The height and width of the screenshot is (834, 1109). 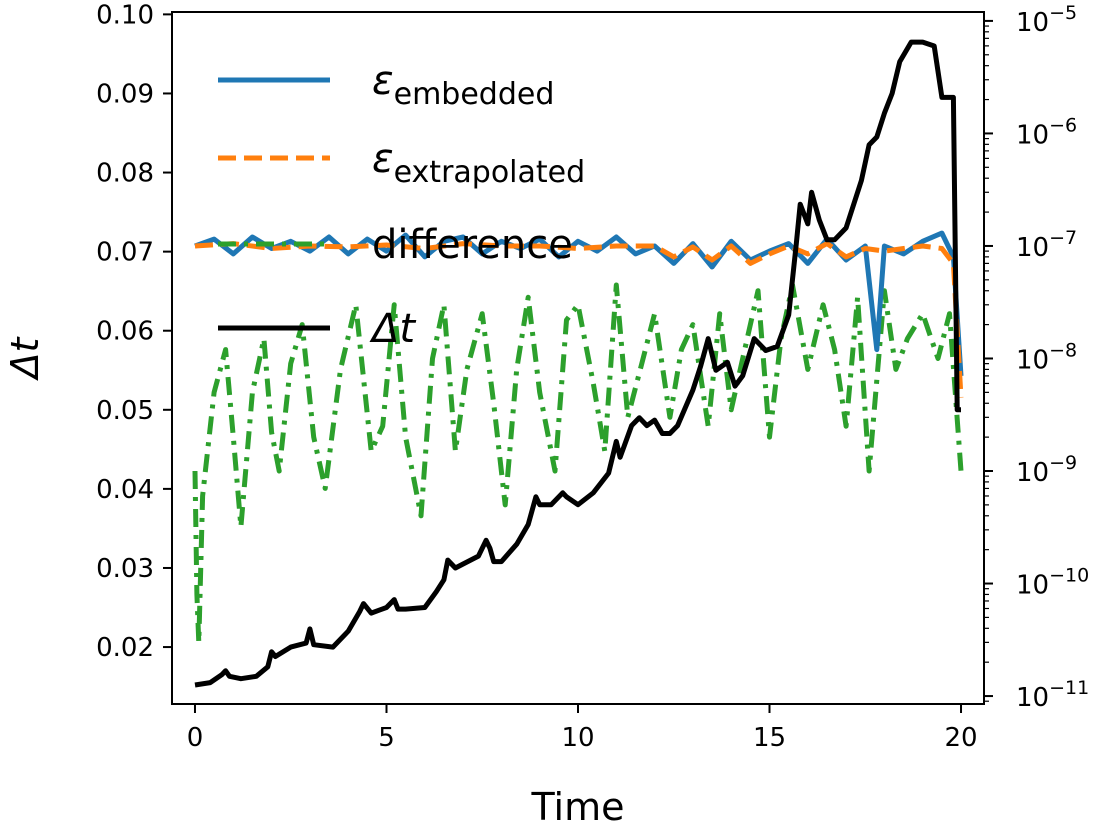 I want to click on y2-tick-label: 10⁻¹⁰, so click(x=1052, y=583).